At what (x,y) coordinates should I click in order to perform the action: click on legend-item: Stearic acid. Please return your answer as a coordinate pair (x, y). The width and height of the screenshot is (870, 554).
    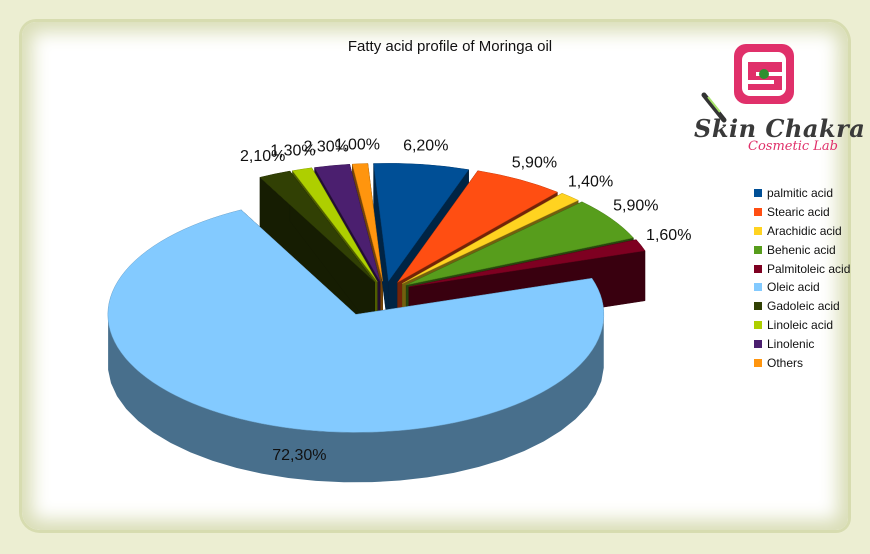
    Looking at the image, I should click on (802, 212).